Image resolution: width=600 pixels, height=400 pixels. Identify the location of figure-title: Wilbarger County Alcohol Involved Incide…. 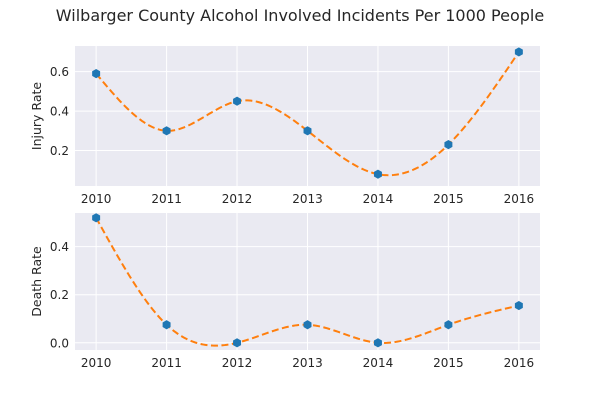
(300, 15).